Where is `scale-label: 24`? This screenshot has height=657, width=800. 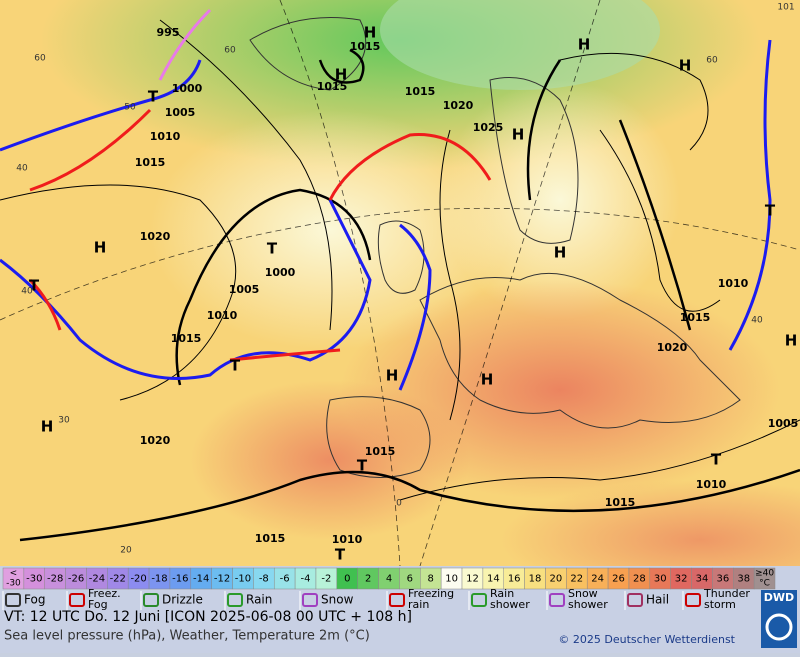
scale-label: 24 is located at coordinates (597, 579).